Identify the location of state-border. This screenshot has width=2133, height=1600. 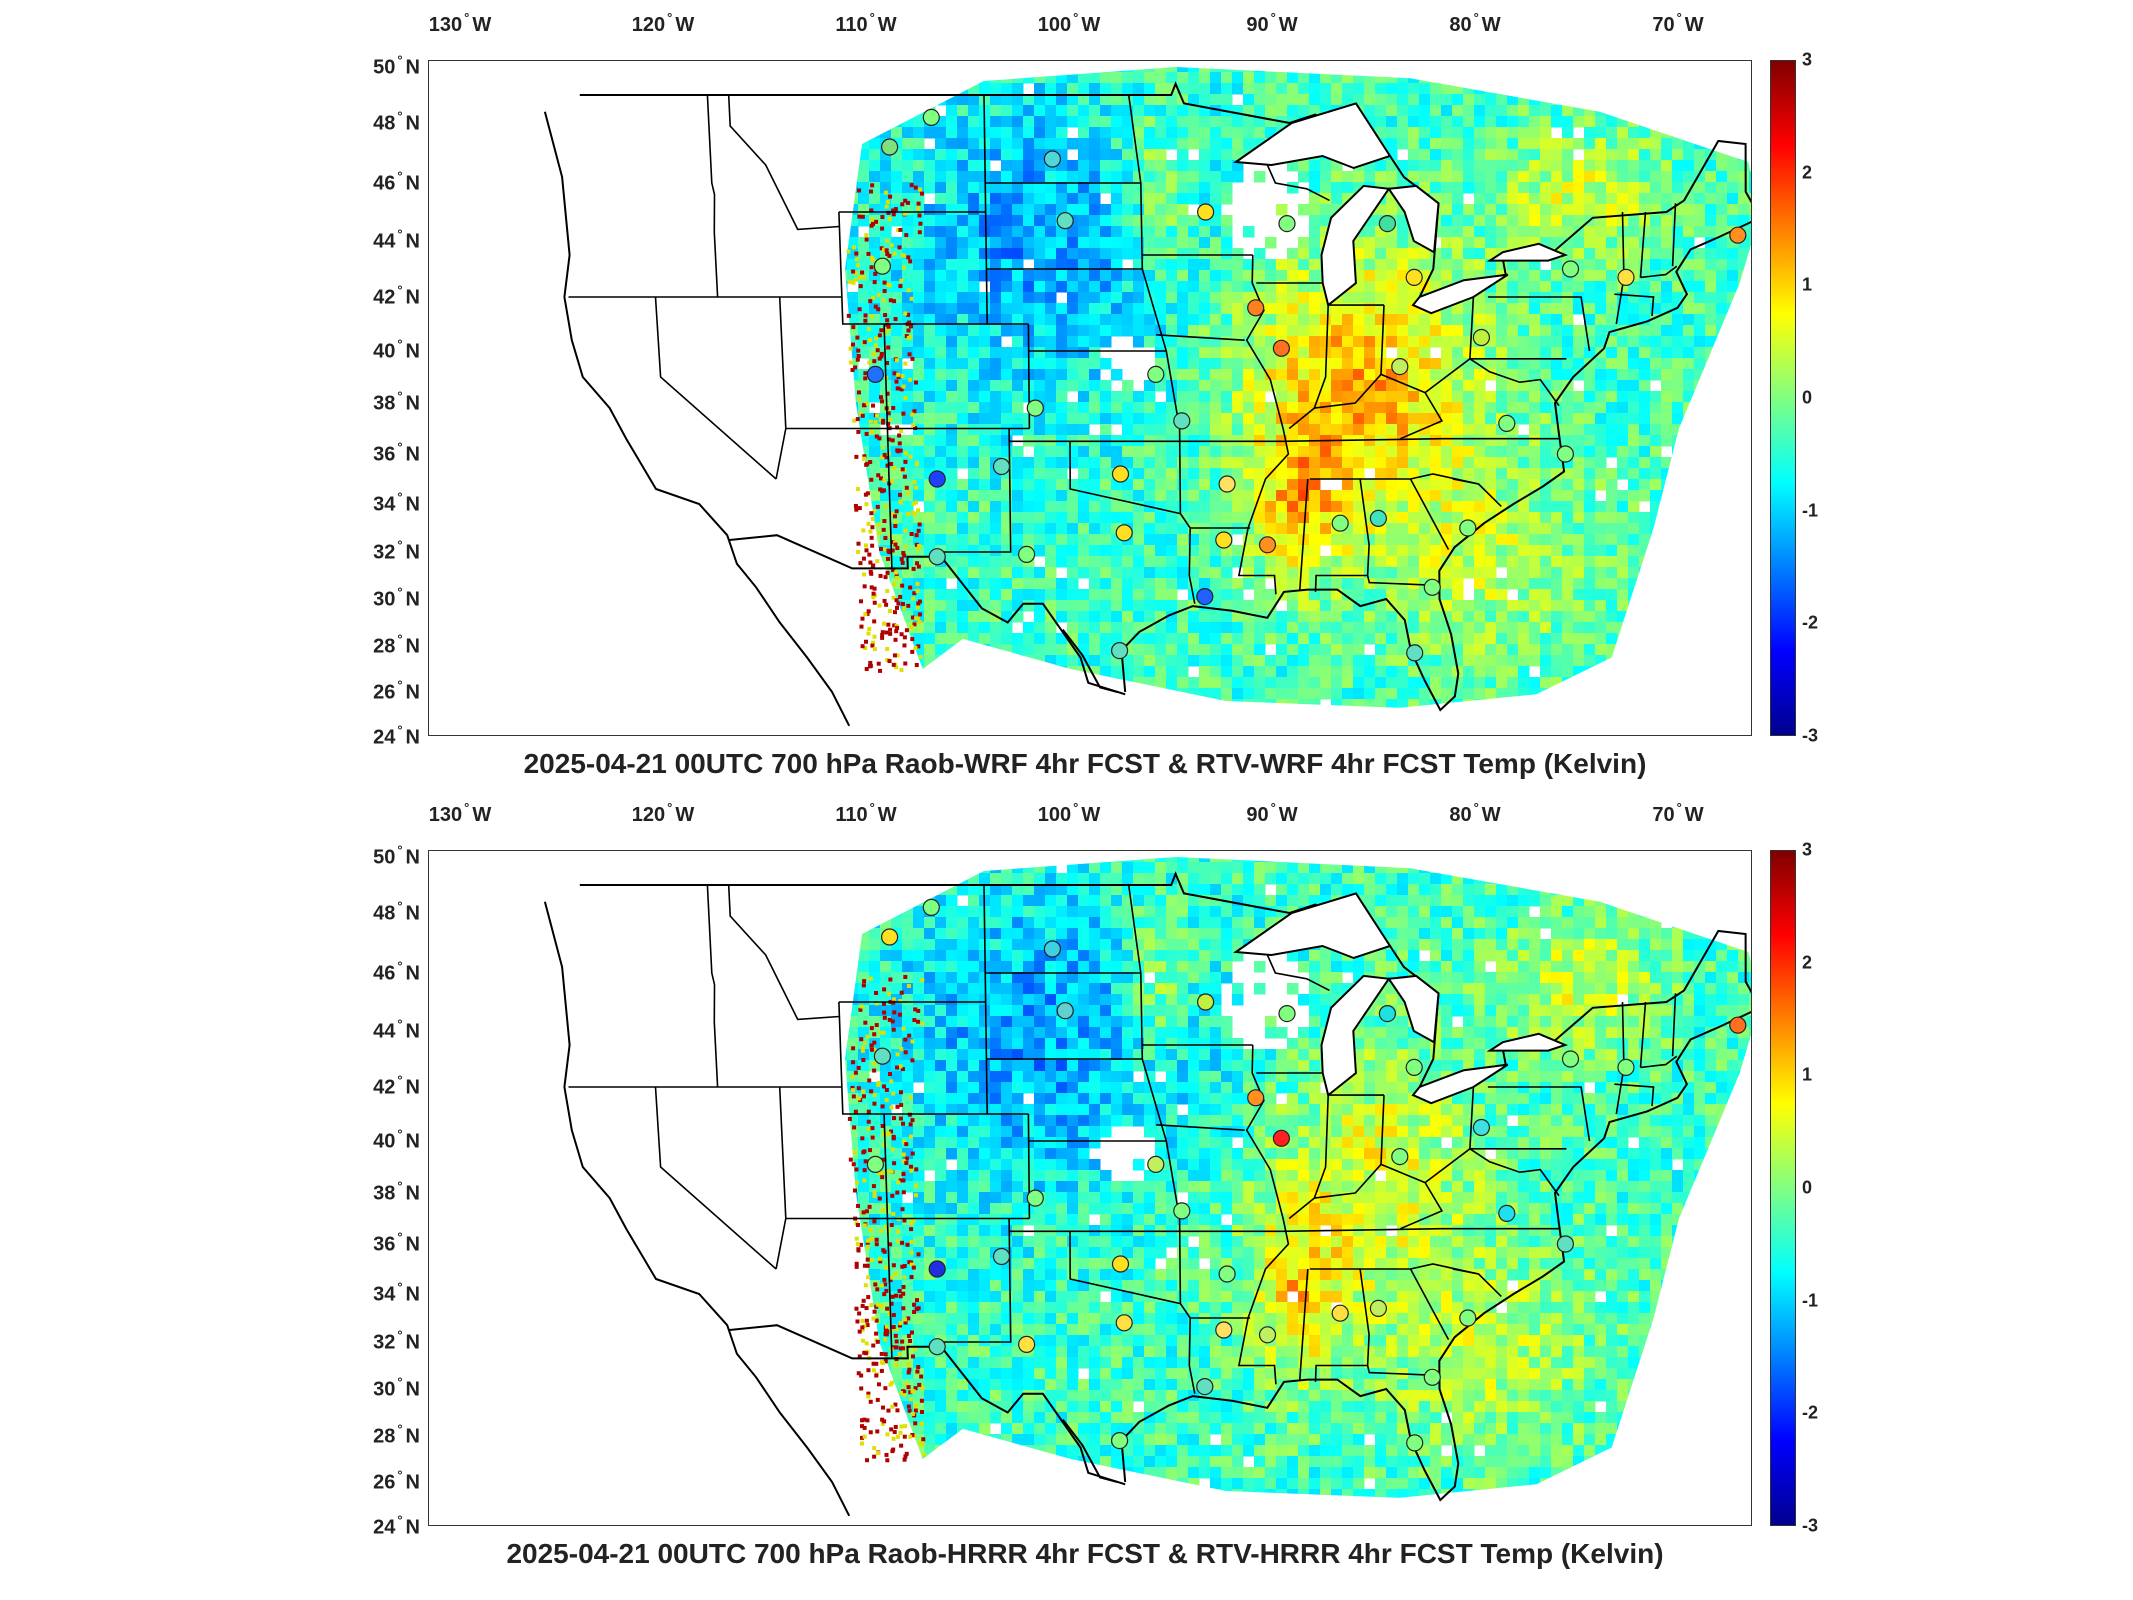
(1308, 1157).